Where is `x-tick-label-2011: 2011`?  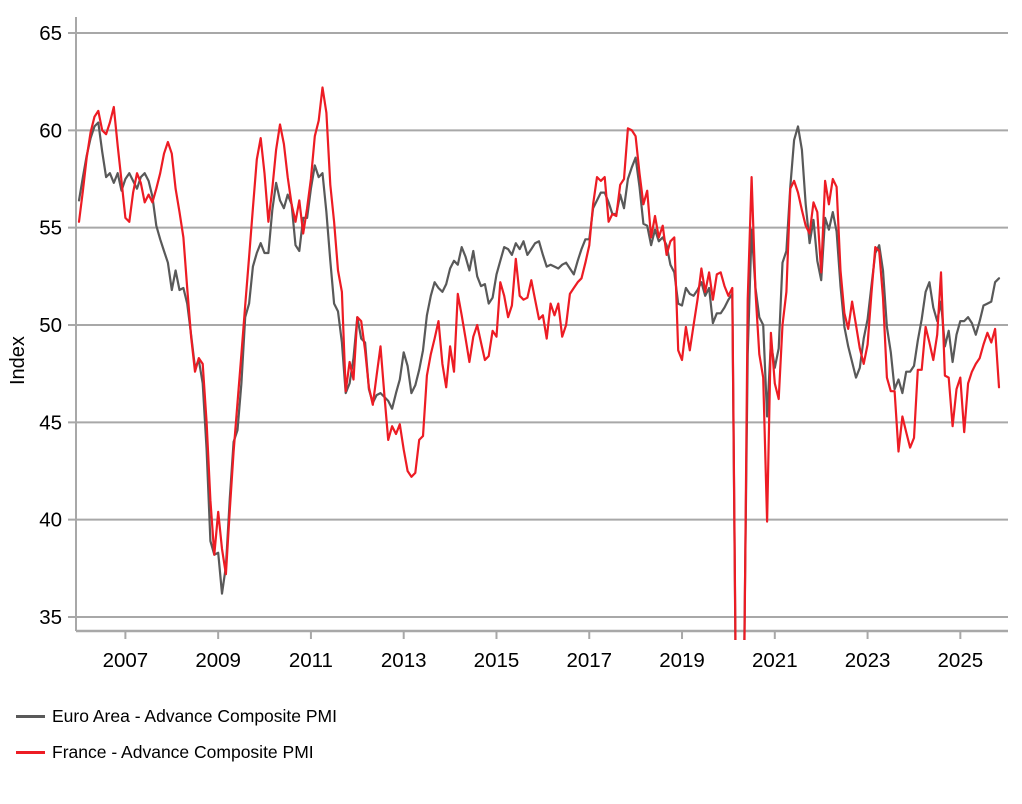 x-tick-label-2011: 2011 is located at coordinates (311, 660).